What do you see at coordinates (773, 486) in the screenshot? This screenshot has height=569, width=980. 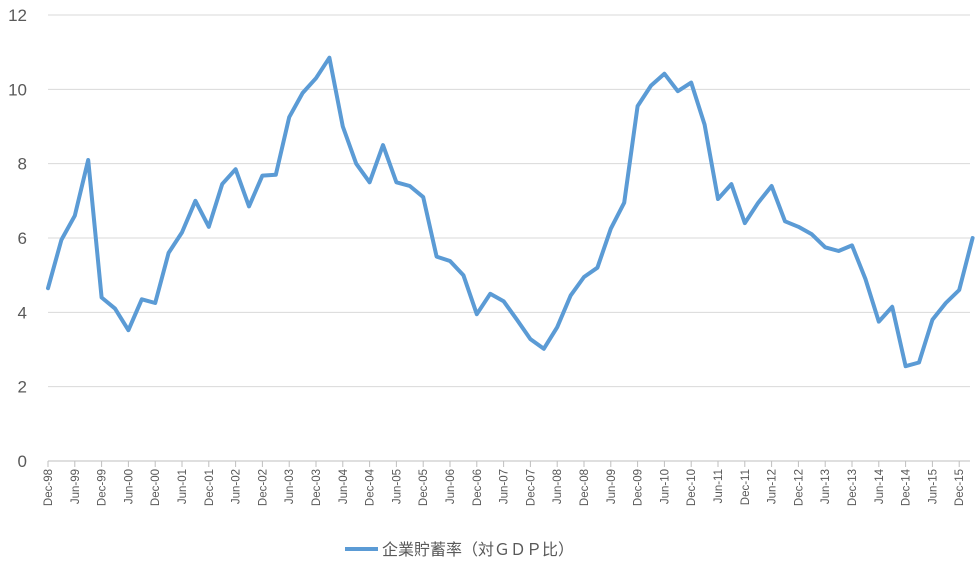 I see `x-tick-label: Jun-12` at bounding box center [773, 486].